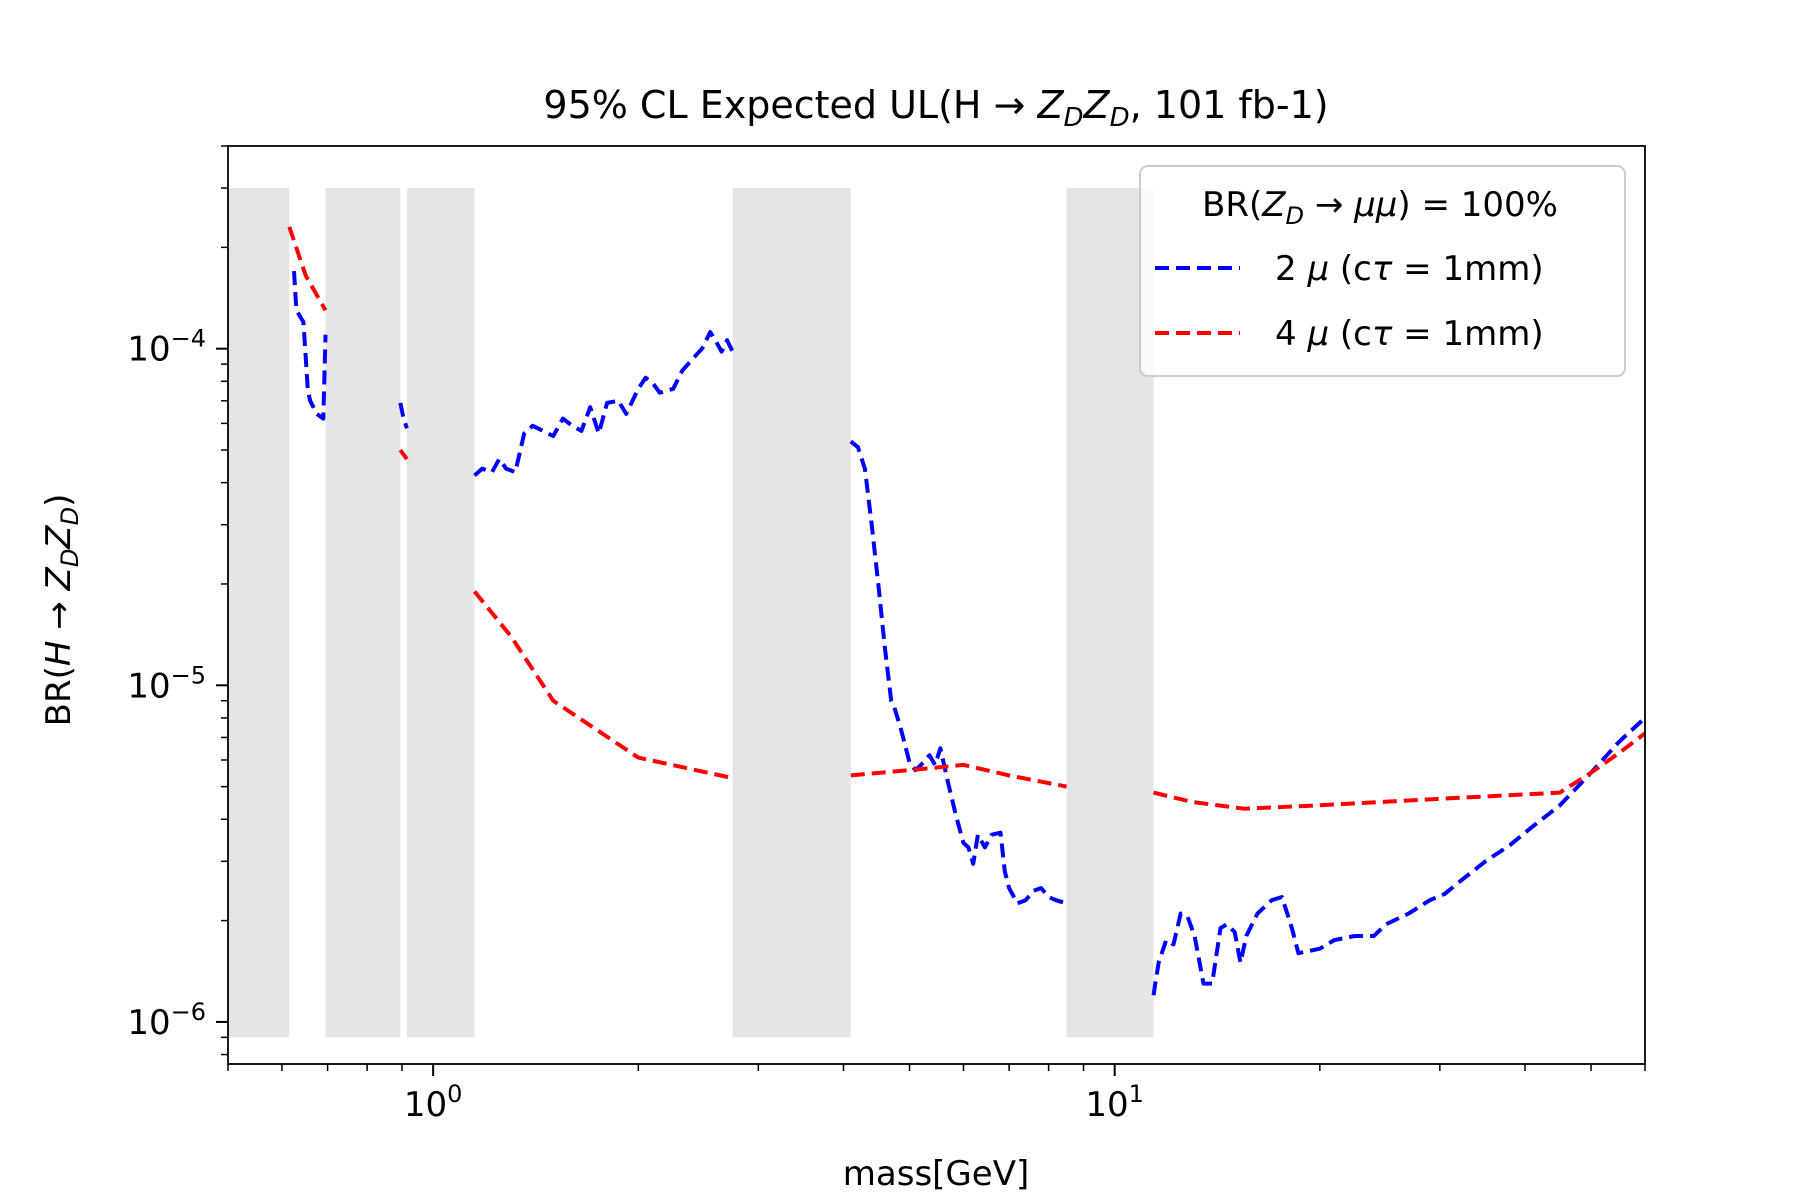 The width and height of the screenshot is (1800, 1200). Describe the element at coordinates (936, 1174) in the screenshot. I see `x-axis-label: mass[GeV]` at that location.